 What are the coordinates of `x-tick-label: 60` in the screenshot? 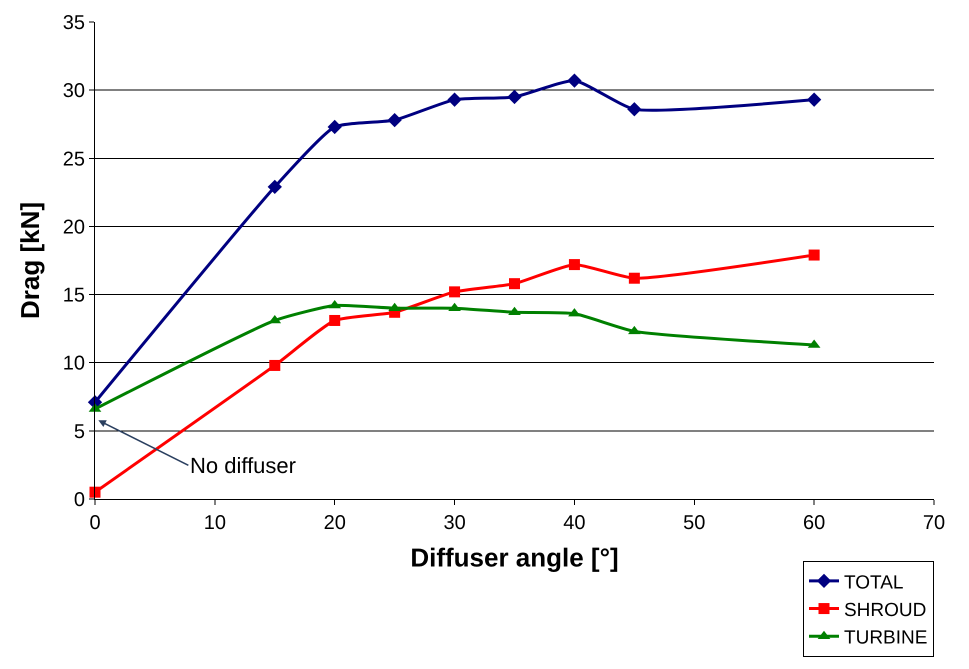 It's located at (814, 523).